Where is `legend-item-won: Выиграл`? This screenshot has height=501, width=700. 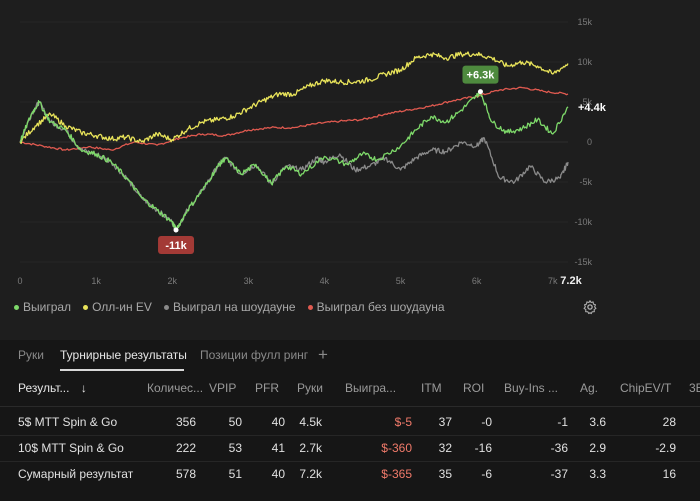 legend-item-won: Выиграл is located at coordinates (42, 307).